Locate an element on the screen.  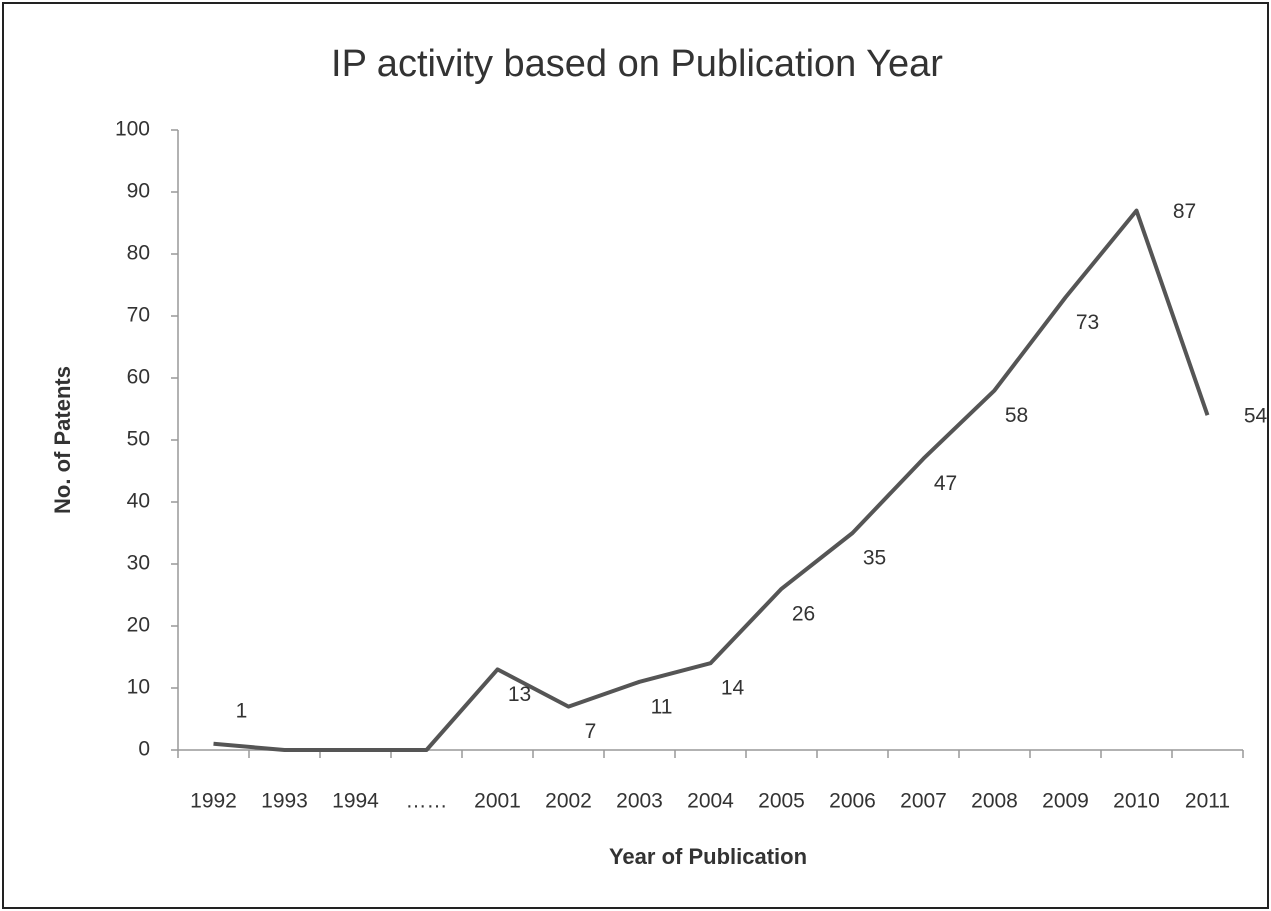
x-tick-label: 2002 is located at coordinates (568, 801).